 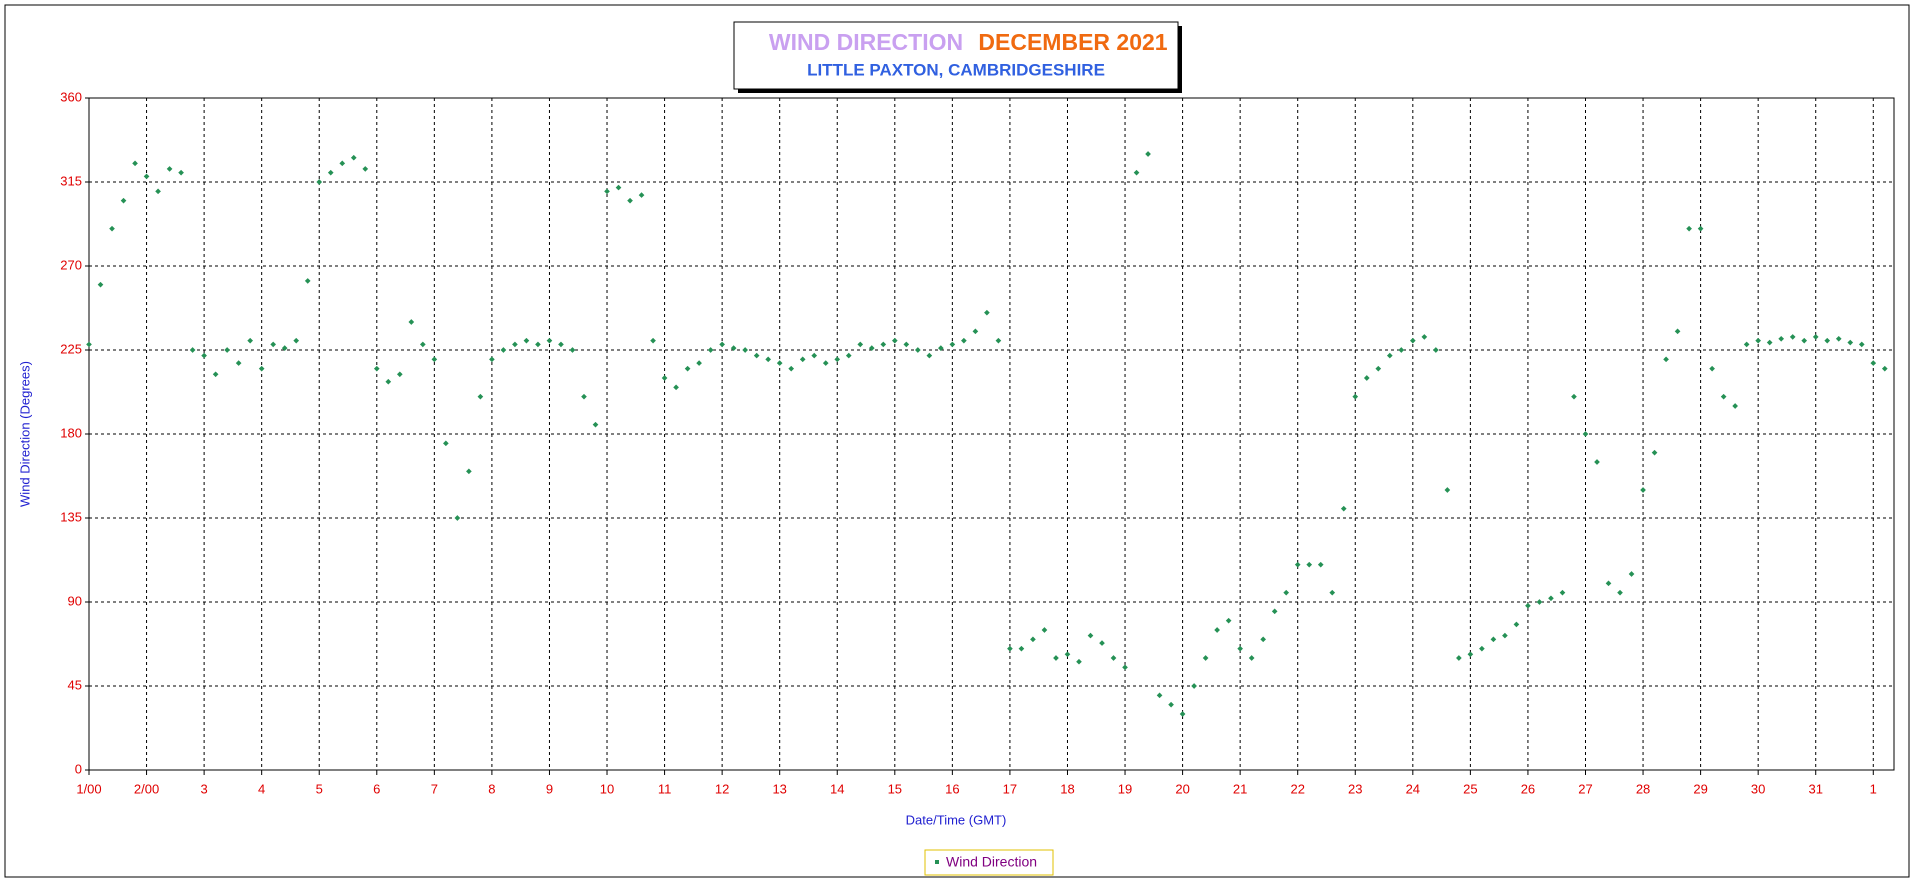 What do you see at coordinates (71, 264) in the screenshot?
I see `y-tick-label: 270` at bounding box center [71, 264].